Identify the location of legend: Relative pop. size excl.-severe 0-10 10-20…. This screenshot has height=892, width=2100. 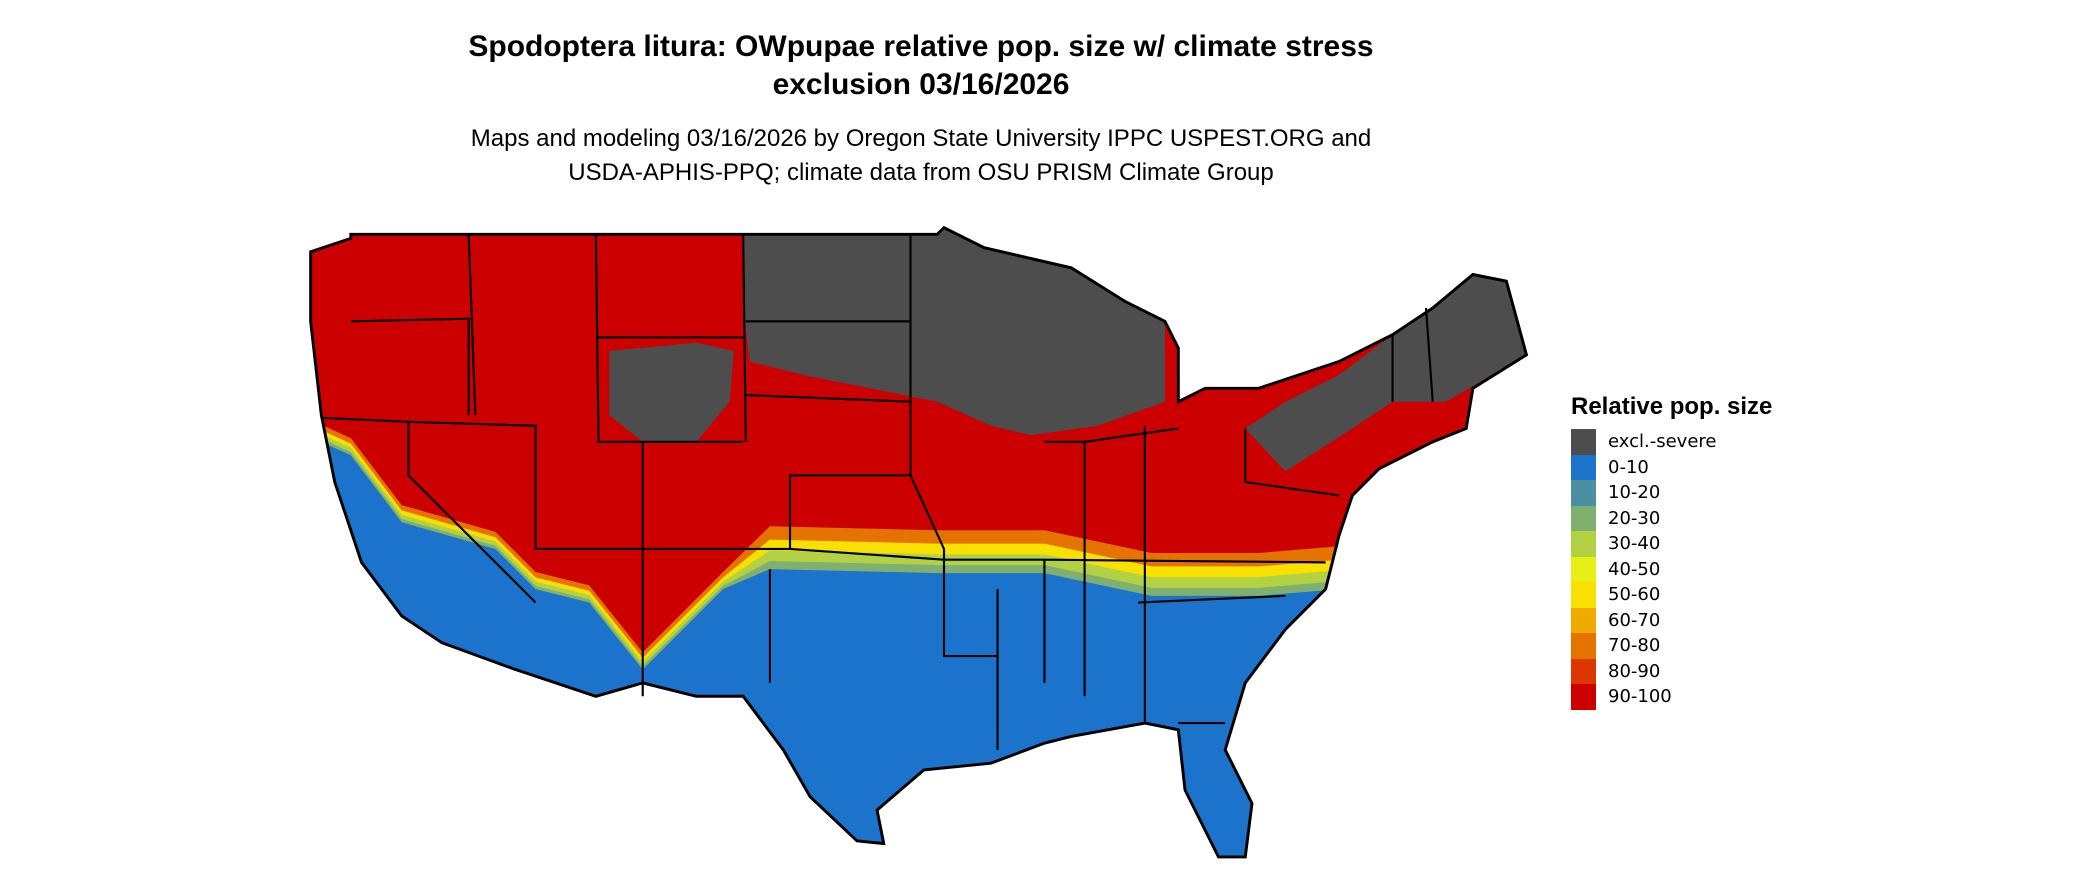
(1671, 551).